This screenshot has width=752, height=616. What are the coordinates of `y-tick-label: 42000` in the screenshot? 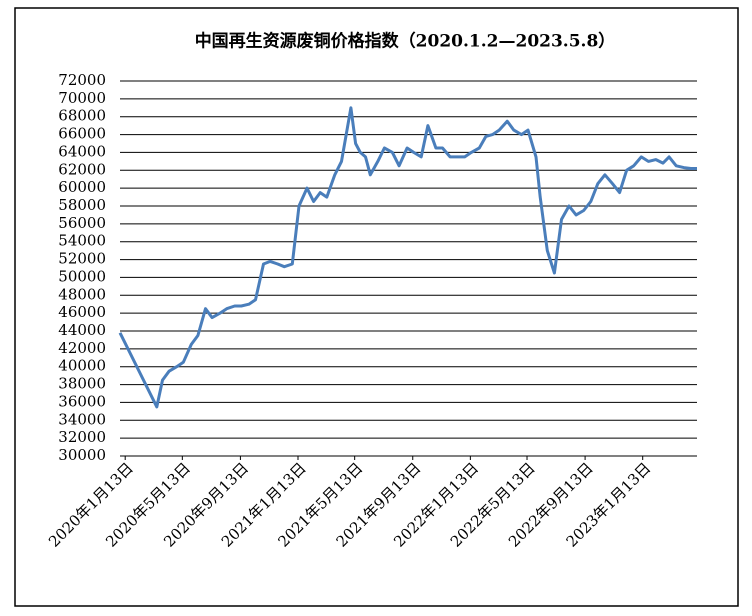 It's located at (82, 348).